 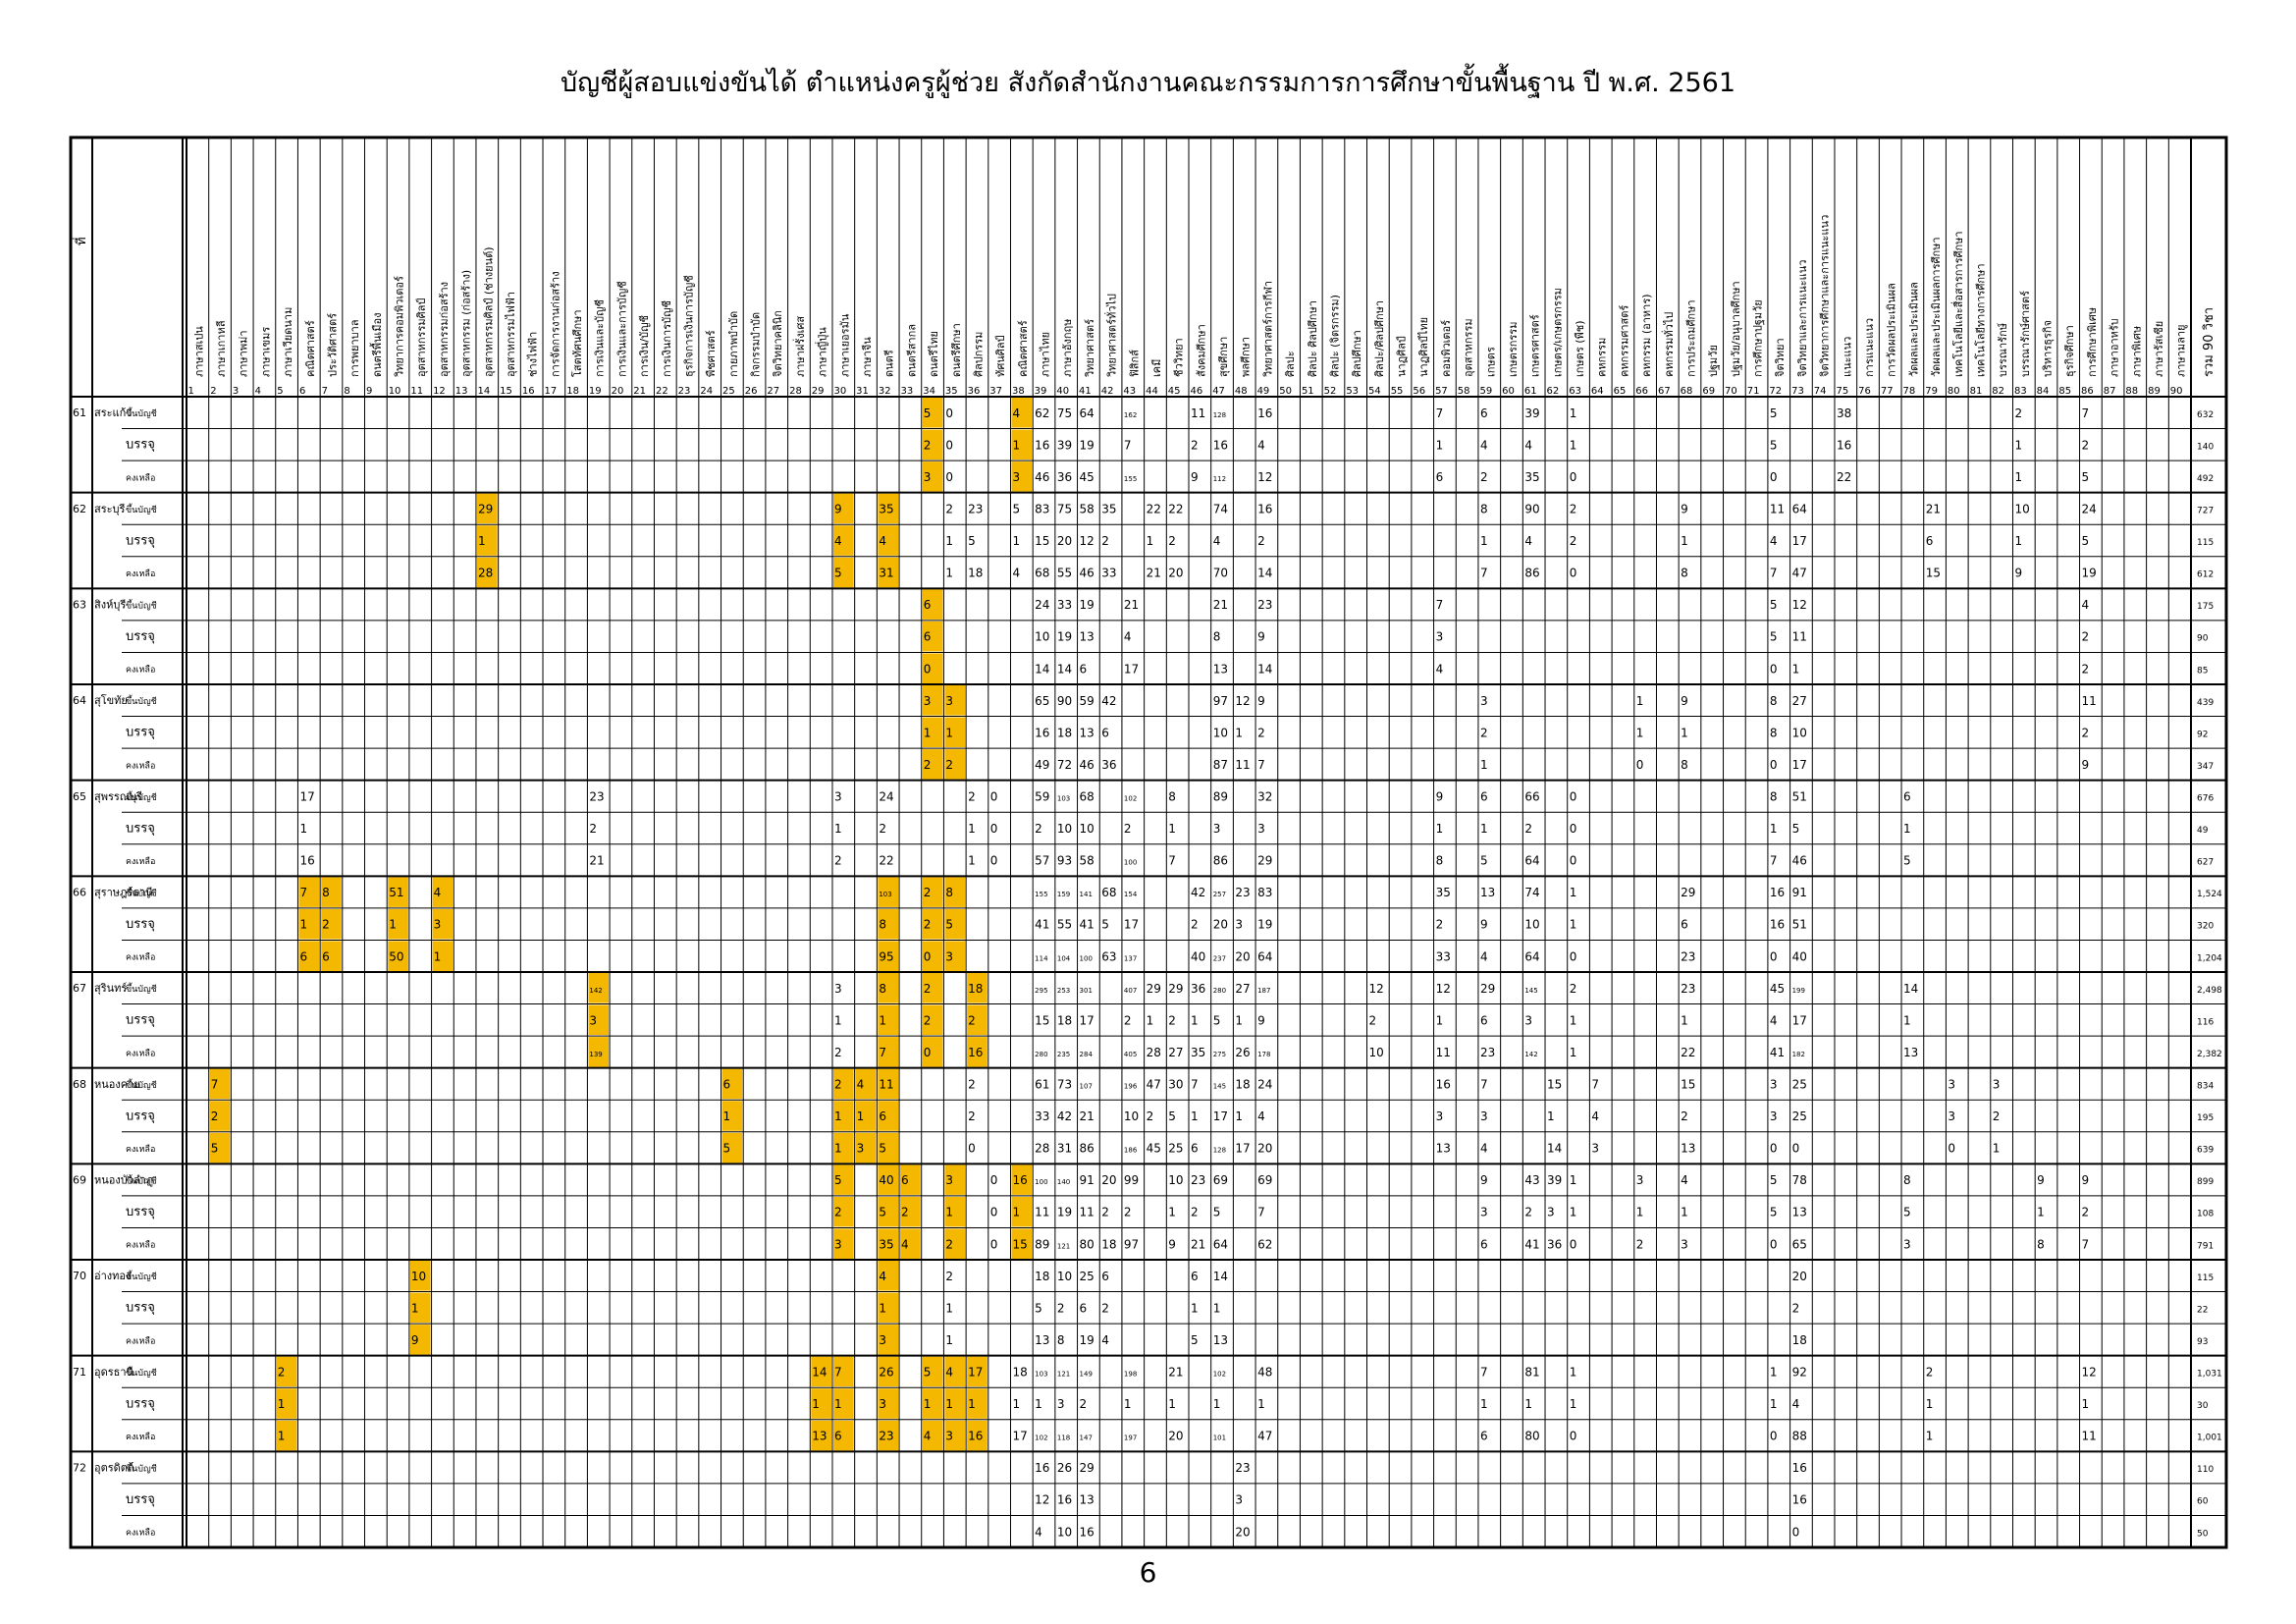 What do you see at coordinates (1064, 1375) in the screenshot?
I see `cell-value: 121` at bounding box center [1064, 1375].